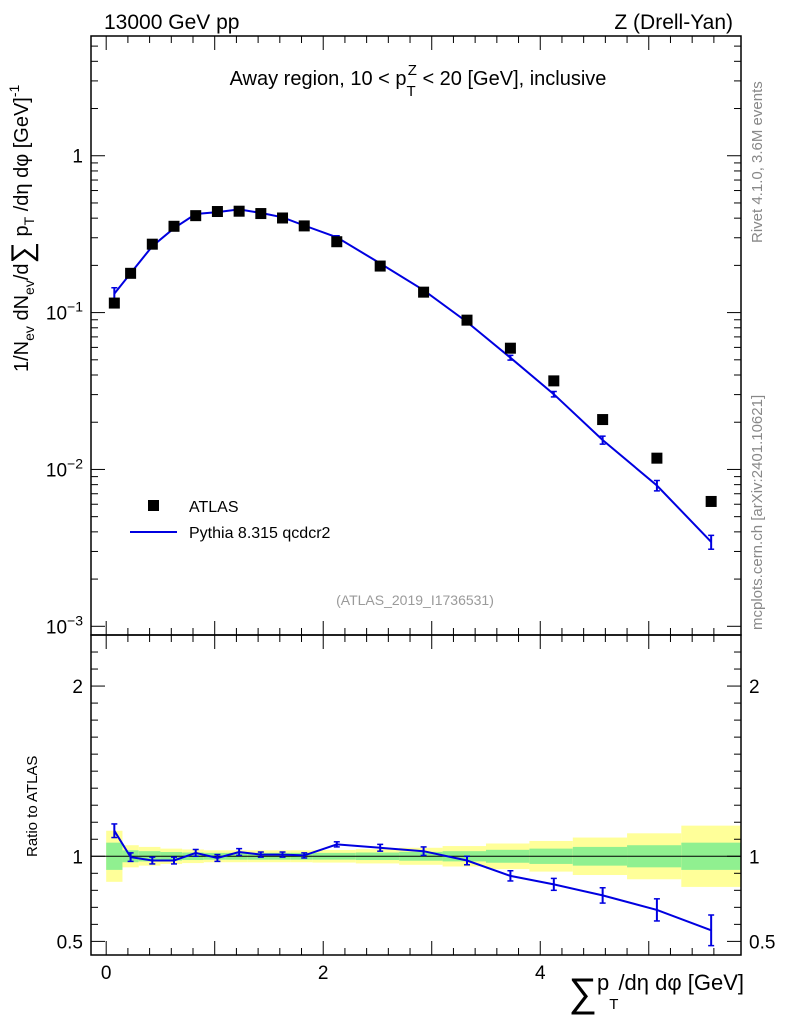 Image resolution: width=786 pixels, height=1024 pixels. I want to click on legend-atlas-marker, so click(153, 505).